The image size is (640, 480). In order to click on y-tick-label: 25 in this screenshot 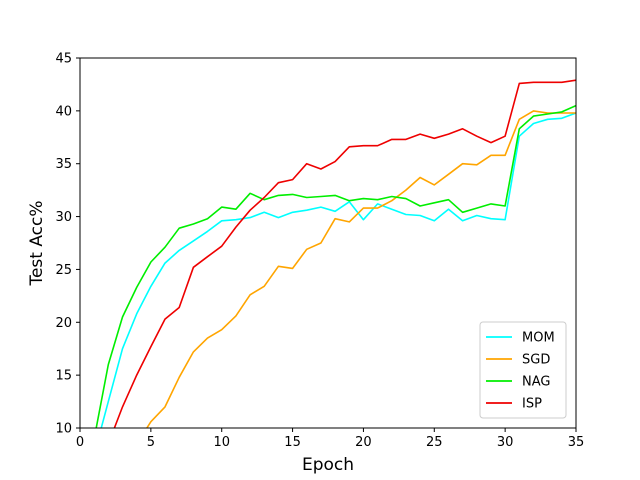, I will do `click(63, 270)`.